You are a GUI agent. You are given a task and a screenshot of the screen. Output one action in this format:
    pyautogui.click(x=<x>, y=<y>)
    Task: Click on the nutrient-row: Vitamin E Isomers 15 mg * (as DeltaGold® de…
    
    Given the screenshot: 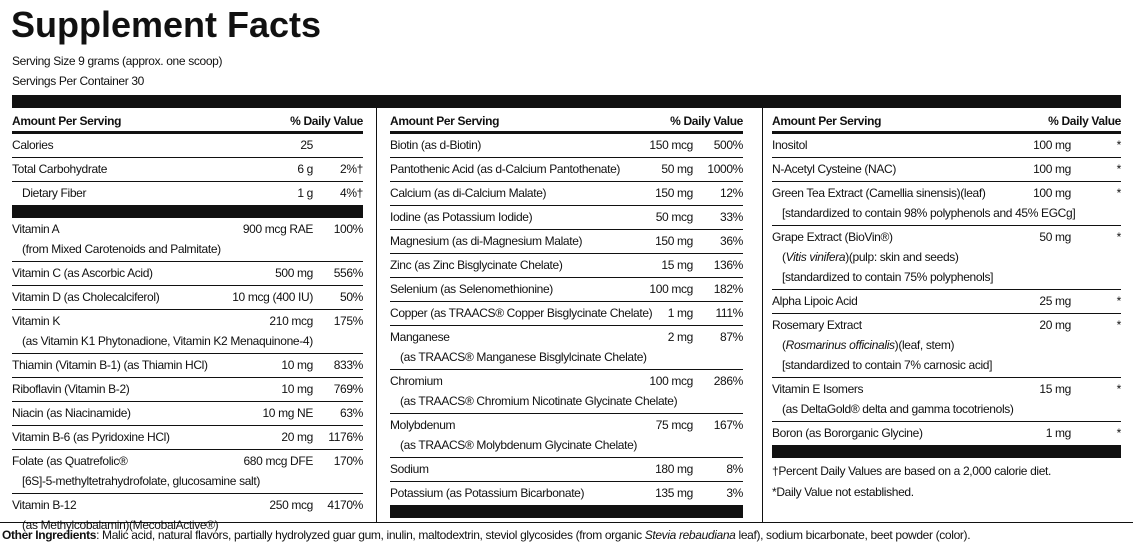 What is the action you would take?
    pyautogui.click(x=946, y=400)
    